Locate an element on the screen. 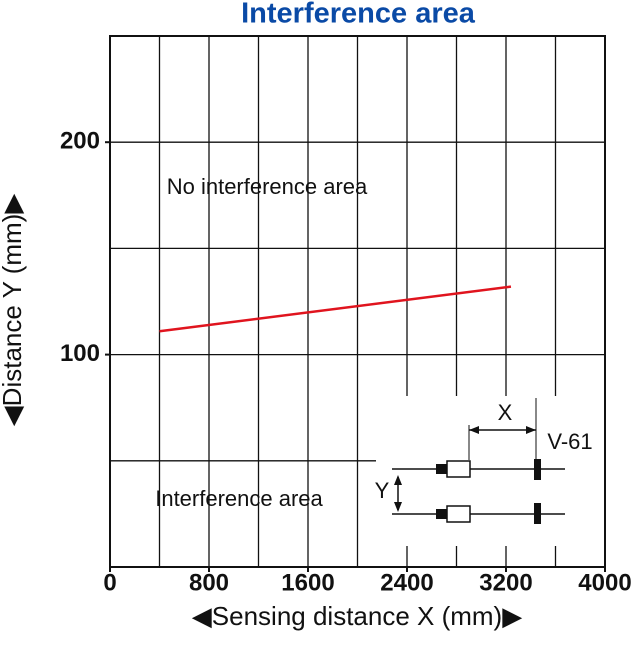 The image size is (640, 650). x-tick-label: 0 is located at coordinates (109, 582).